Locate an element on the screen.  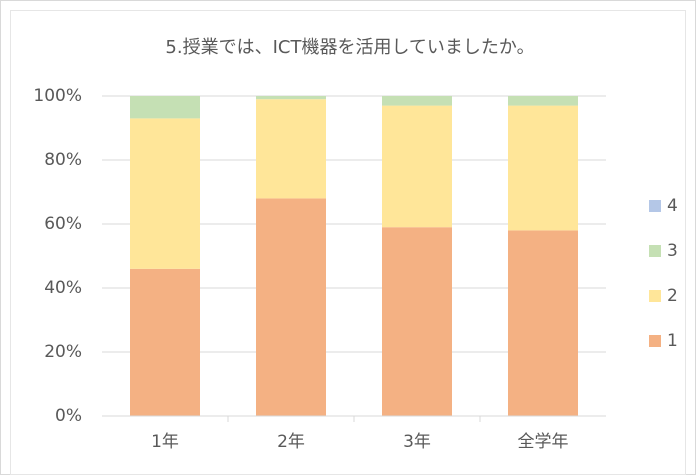
y-tick-label: 20% is located at coordinates (63, 352).